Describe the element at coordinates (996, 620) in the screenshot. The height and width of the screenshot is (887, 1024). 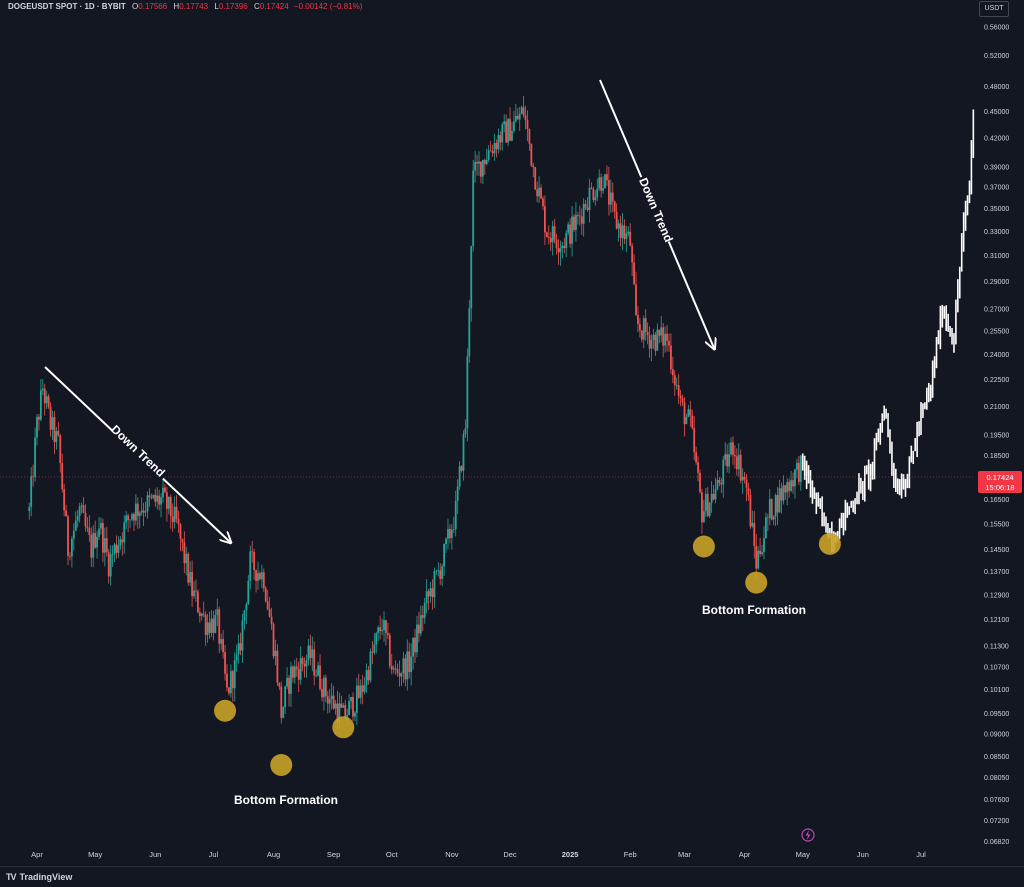
I see `price-tick: 0.12100` at that location.